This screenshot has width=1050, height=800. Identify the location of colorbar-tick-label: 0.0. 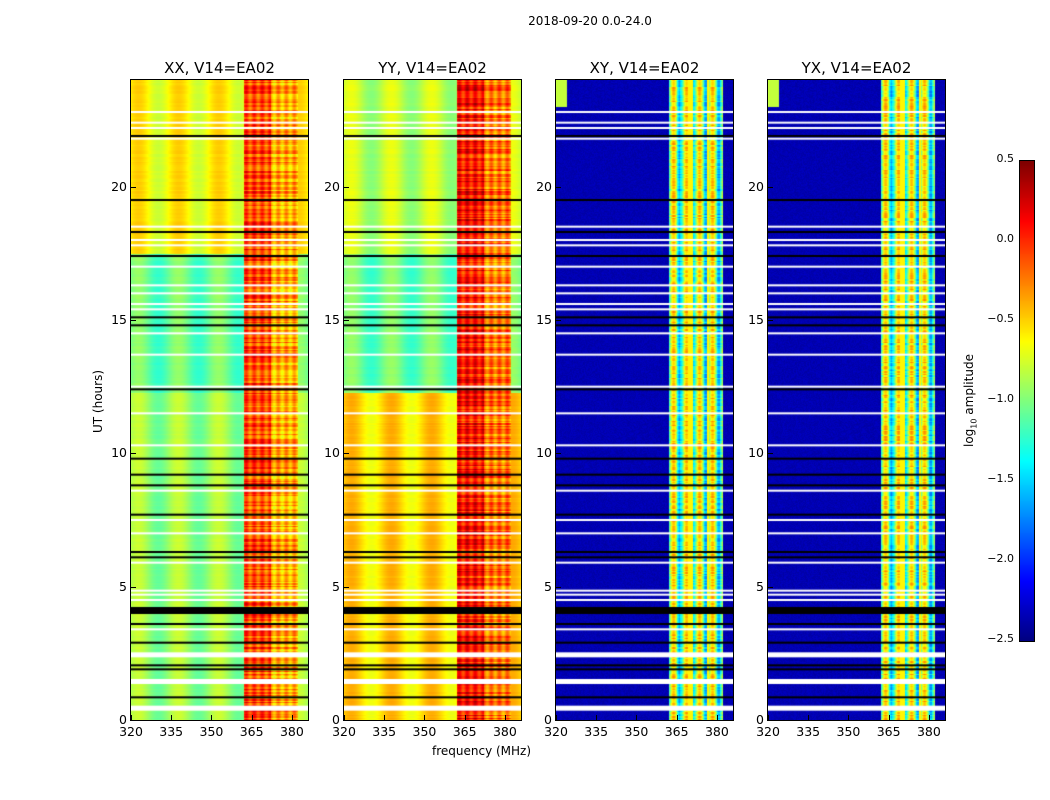
(1005, 238).